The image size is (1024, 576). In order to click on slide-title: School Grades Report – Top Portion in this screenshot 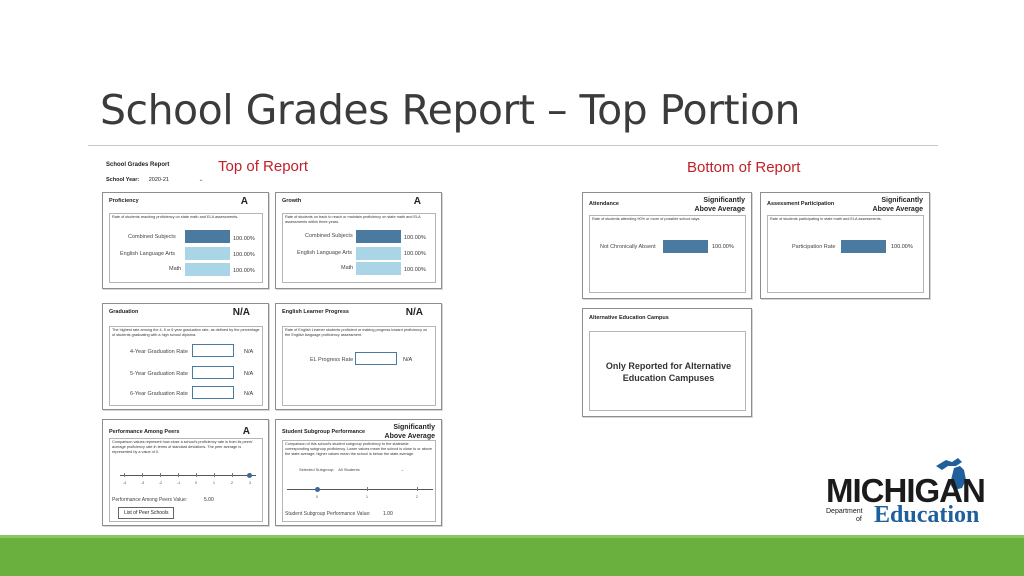, I will do `click(450, 110)`.